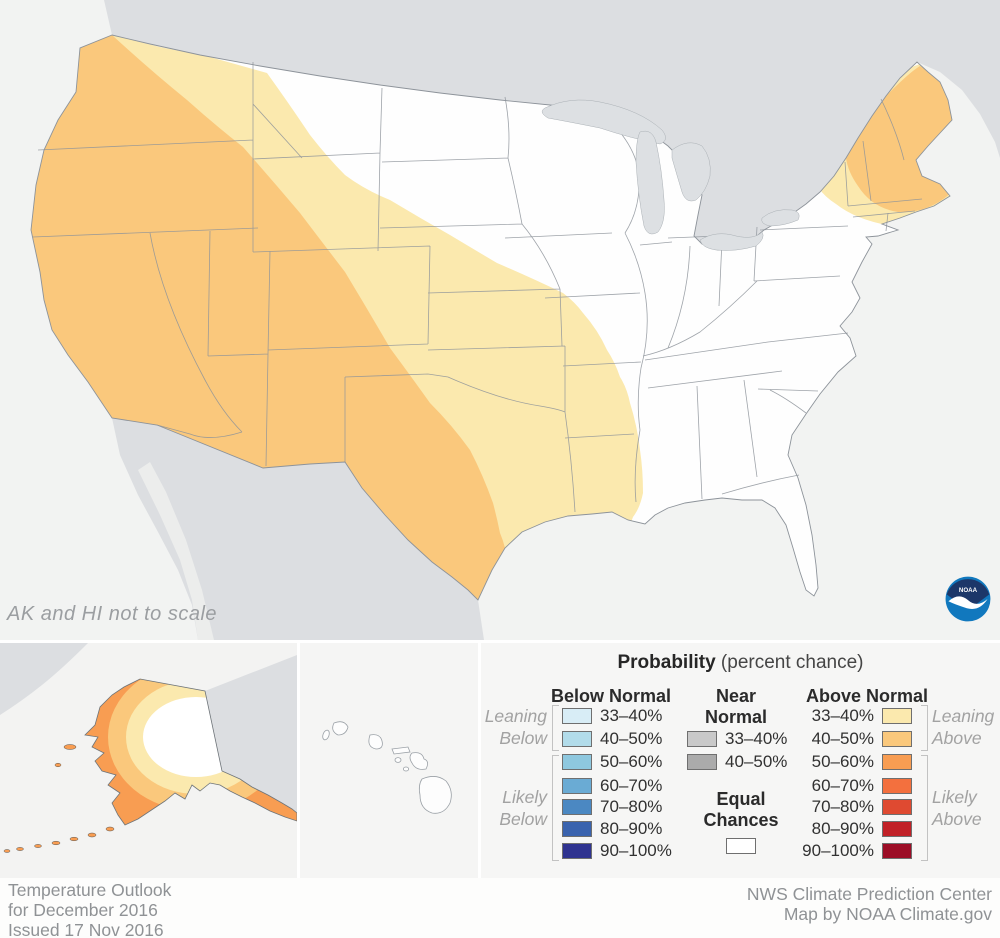  Describe the element at coordinates (191, 752) in the screenshot. I see `ak-outline` at that location.